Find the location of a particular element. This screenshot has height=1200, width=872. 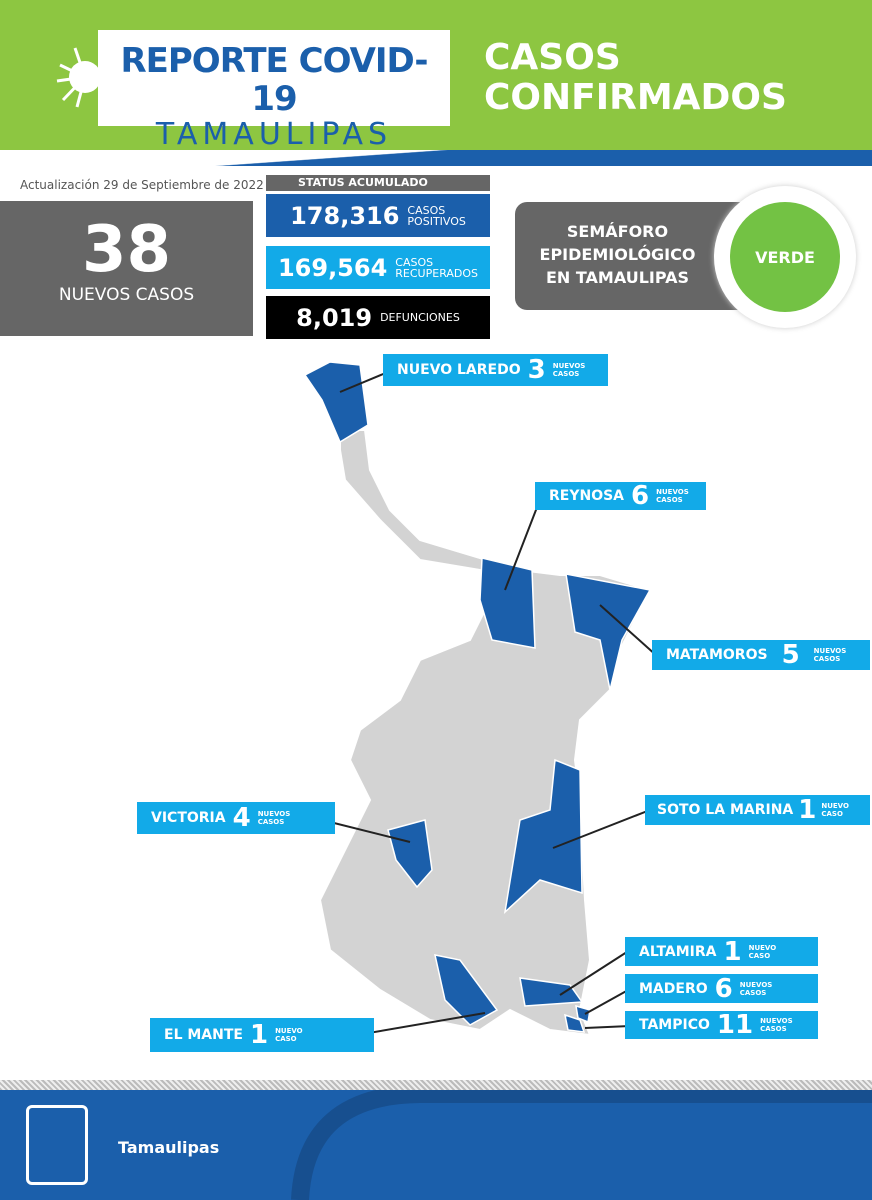

semaforo-status: VERDE is located at coordinates (785, 257).